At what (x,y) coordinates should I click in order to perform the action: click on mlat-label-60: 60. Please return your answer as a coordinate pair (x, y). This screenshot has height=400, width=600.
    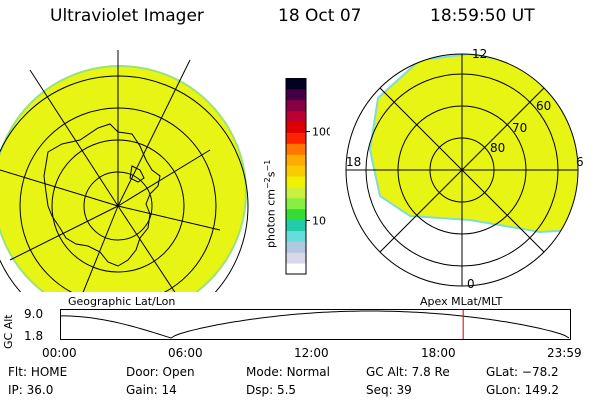
    Looking at the image, I should click on (543, 106).